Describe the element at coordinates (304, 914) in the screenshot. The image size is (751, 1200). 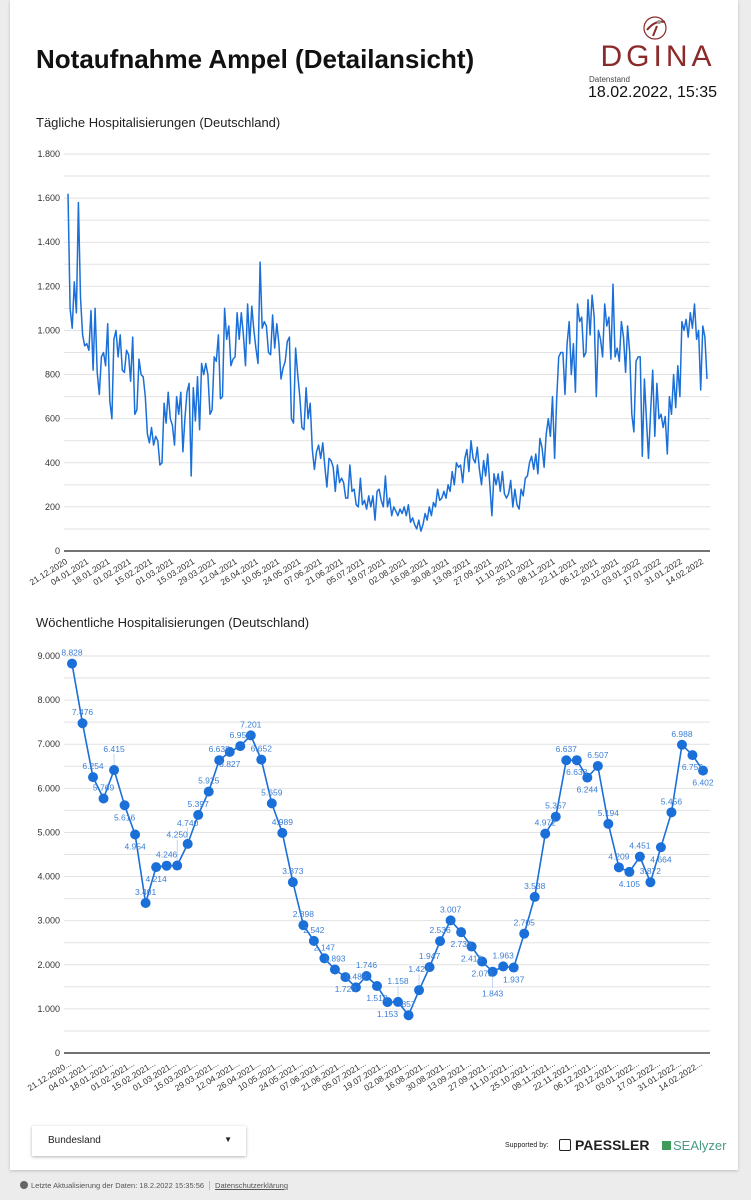
I see `data-label: 2.898` at that location.